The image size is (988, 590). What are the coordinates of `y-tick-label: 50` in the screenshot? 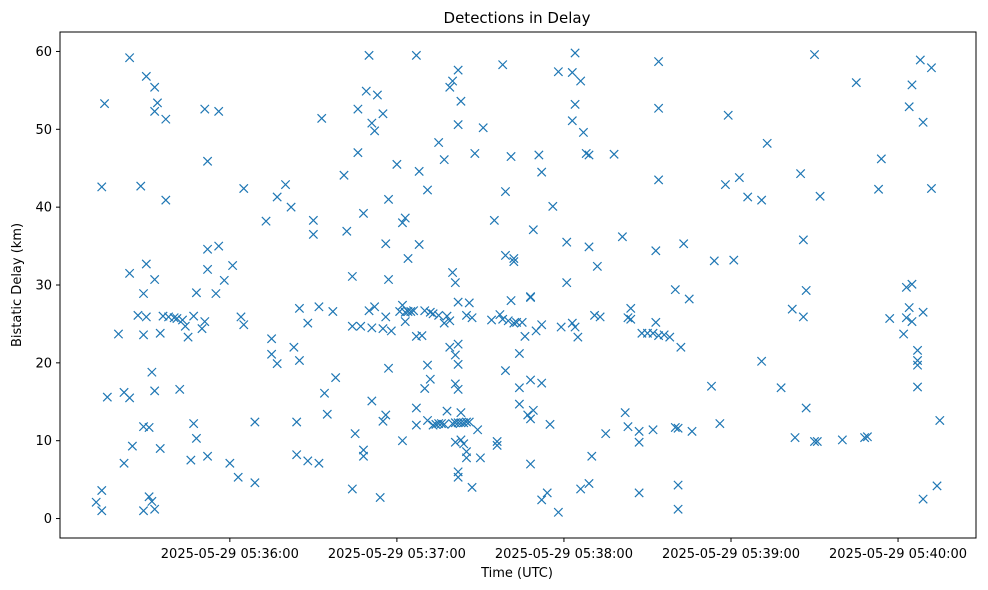 It's located at (43, 130).